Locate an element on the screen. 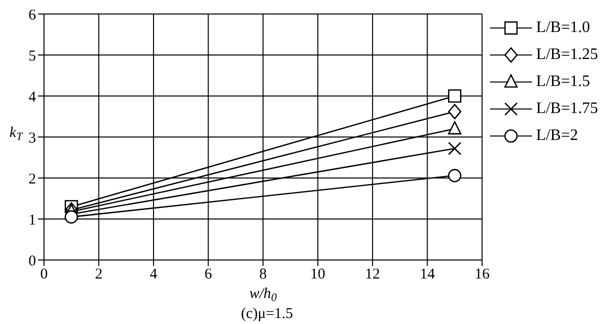 Image resolution: width=615 pixels, height=324 pixels. legend-label: L/B=1.75 is located at coordinates (567, 109).